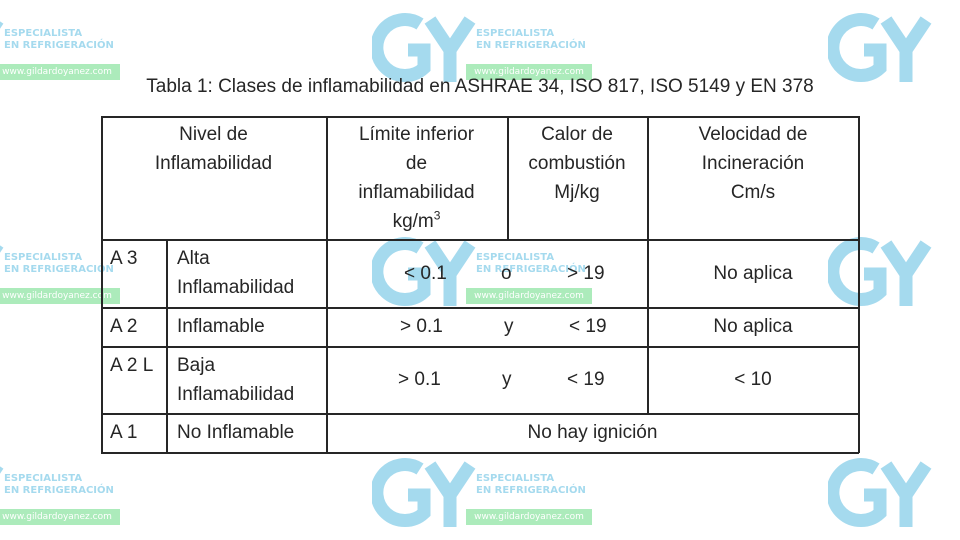  What do you see at coordinates (421, 326) in the screenshot?
I see `row-a2-limit: > 0.1` at bounding box center [421, 326].